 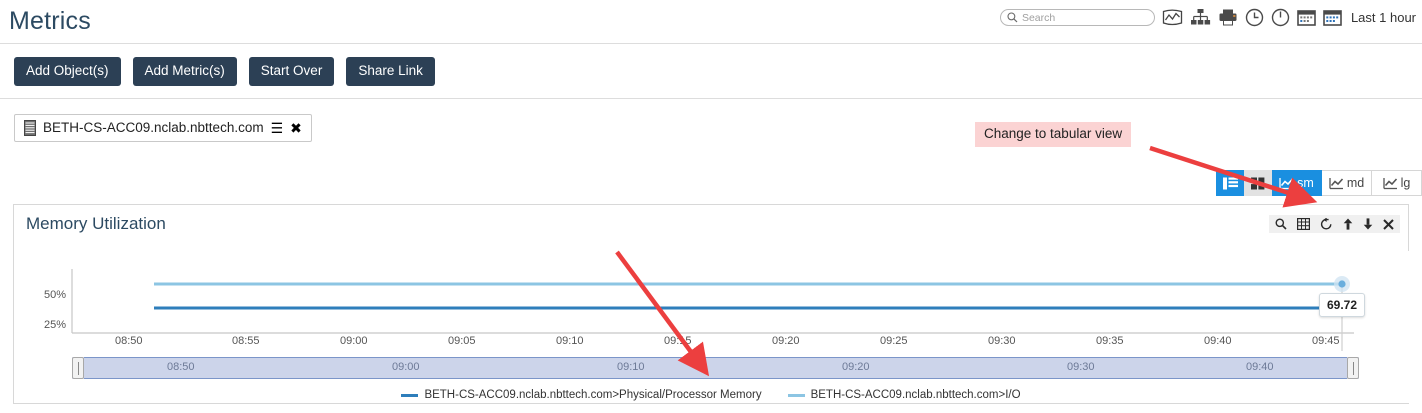 I want to click on hamburger-menu-icon: ☰, so click(x=277, y=127).